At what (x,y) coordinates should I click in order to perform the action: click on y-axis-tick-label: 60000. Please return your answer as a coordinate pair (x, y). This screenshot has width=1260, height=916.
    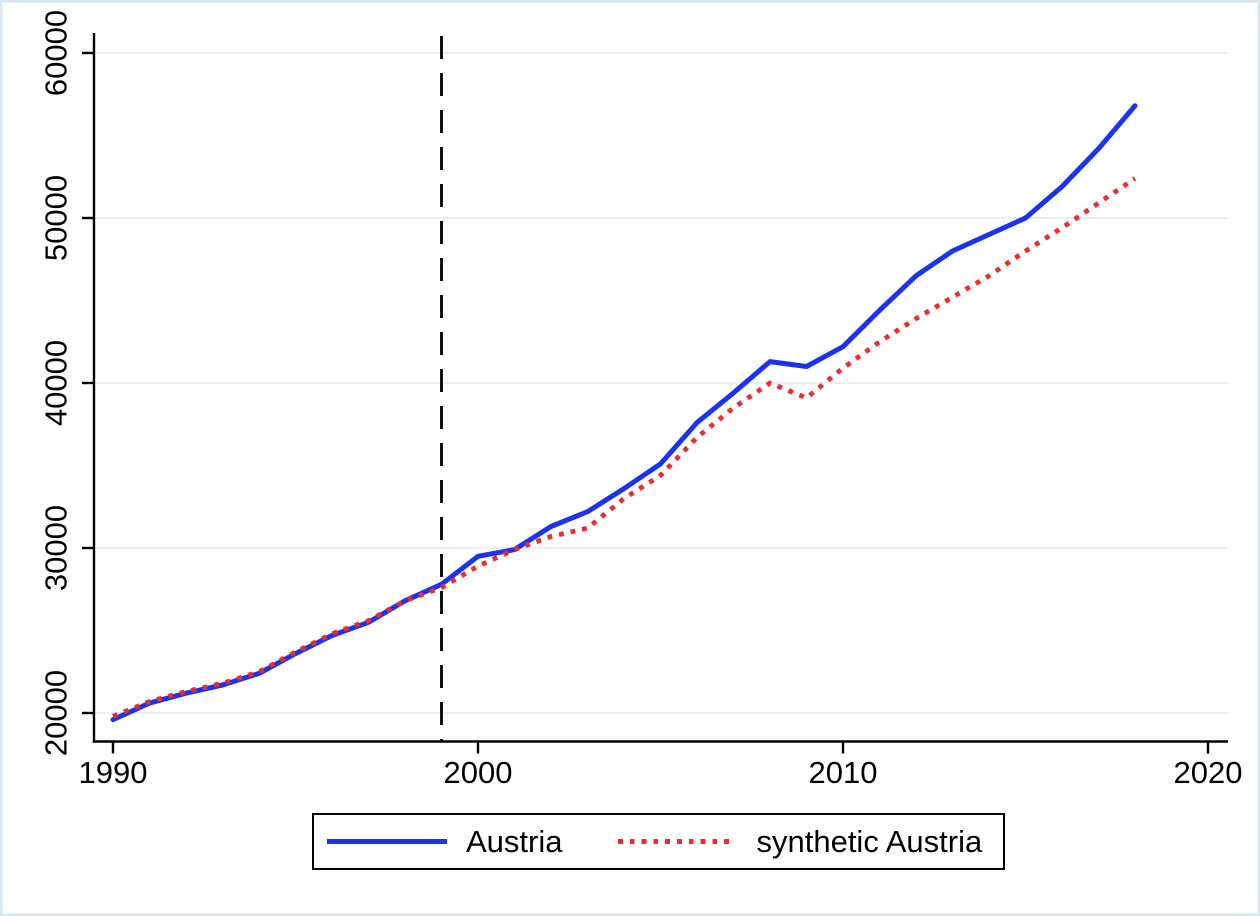
    Looking at the image, I should click on (56, 53).